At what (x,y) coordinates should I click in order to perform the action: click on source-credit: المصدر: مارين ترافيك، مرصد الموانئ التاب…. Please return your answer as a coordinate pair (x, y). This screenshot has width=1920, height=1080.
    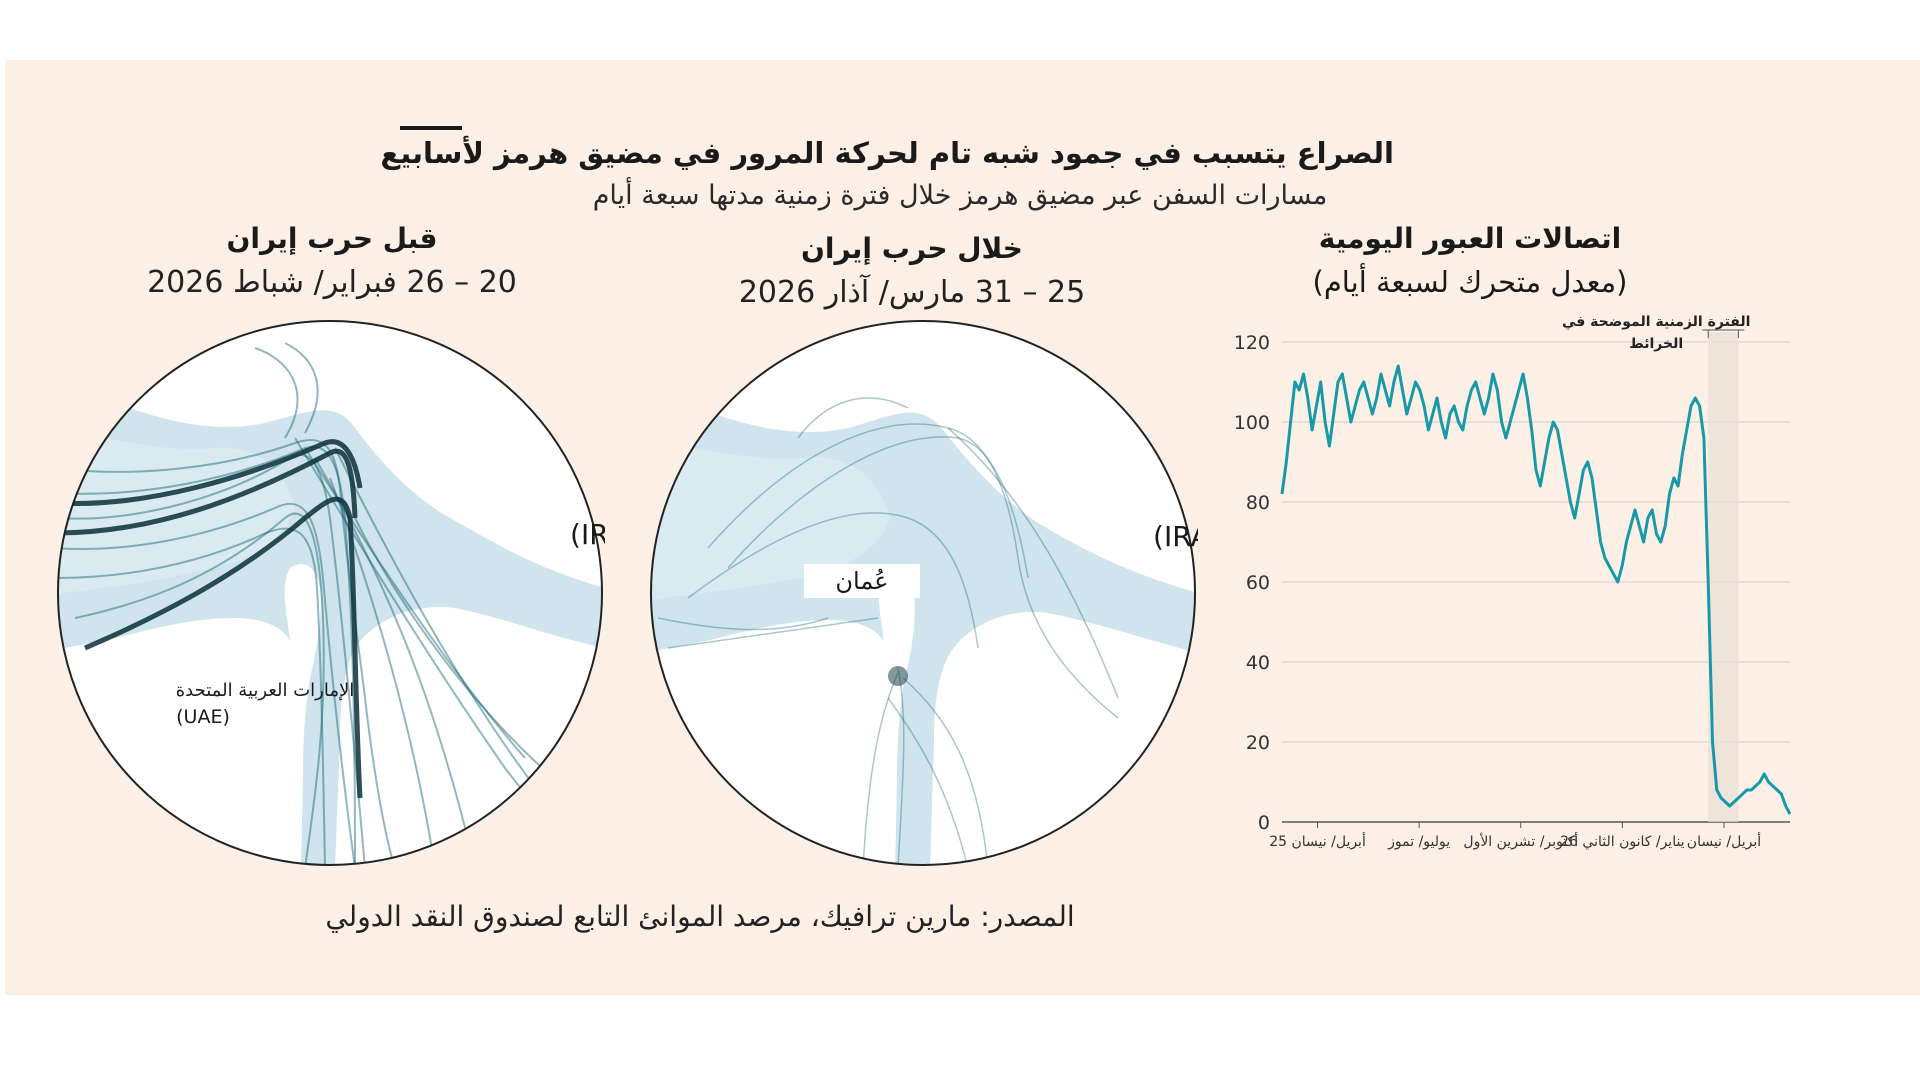
    Looking at the image, I should click on (700, 916).